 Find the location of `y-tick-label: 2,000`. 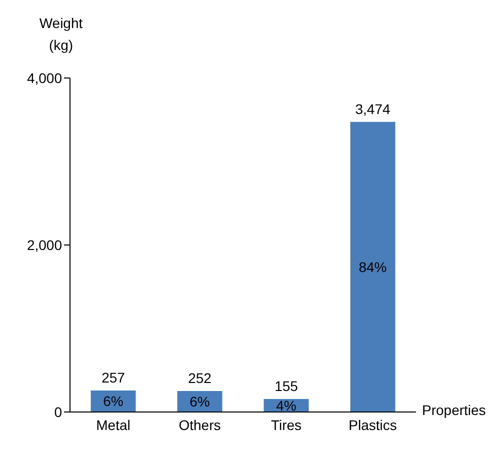

y-tick-label: 2,000 is located at coordinates (44, 244).